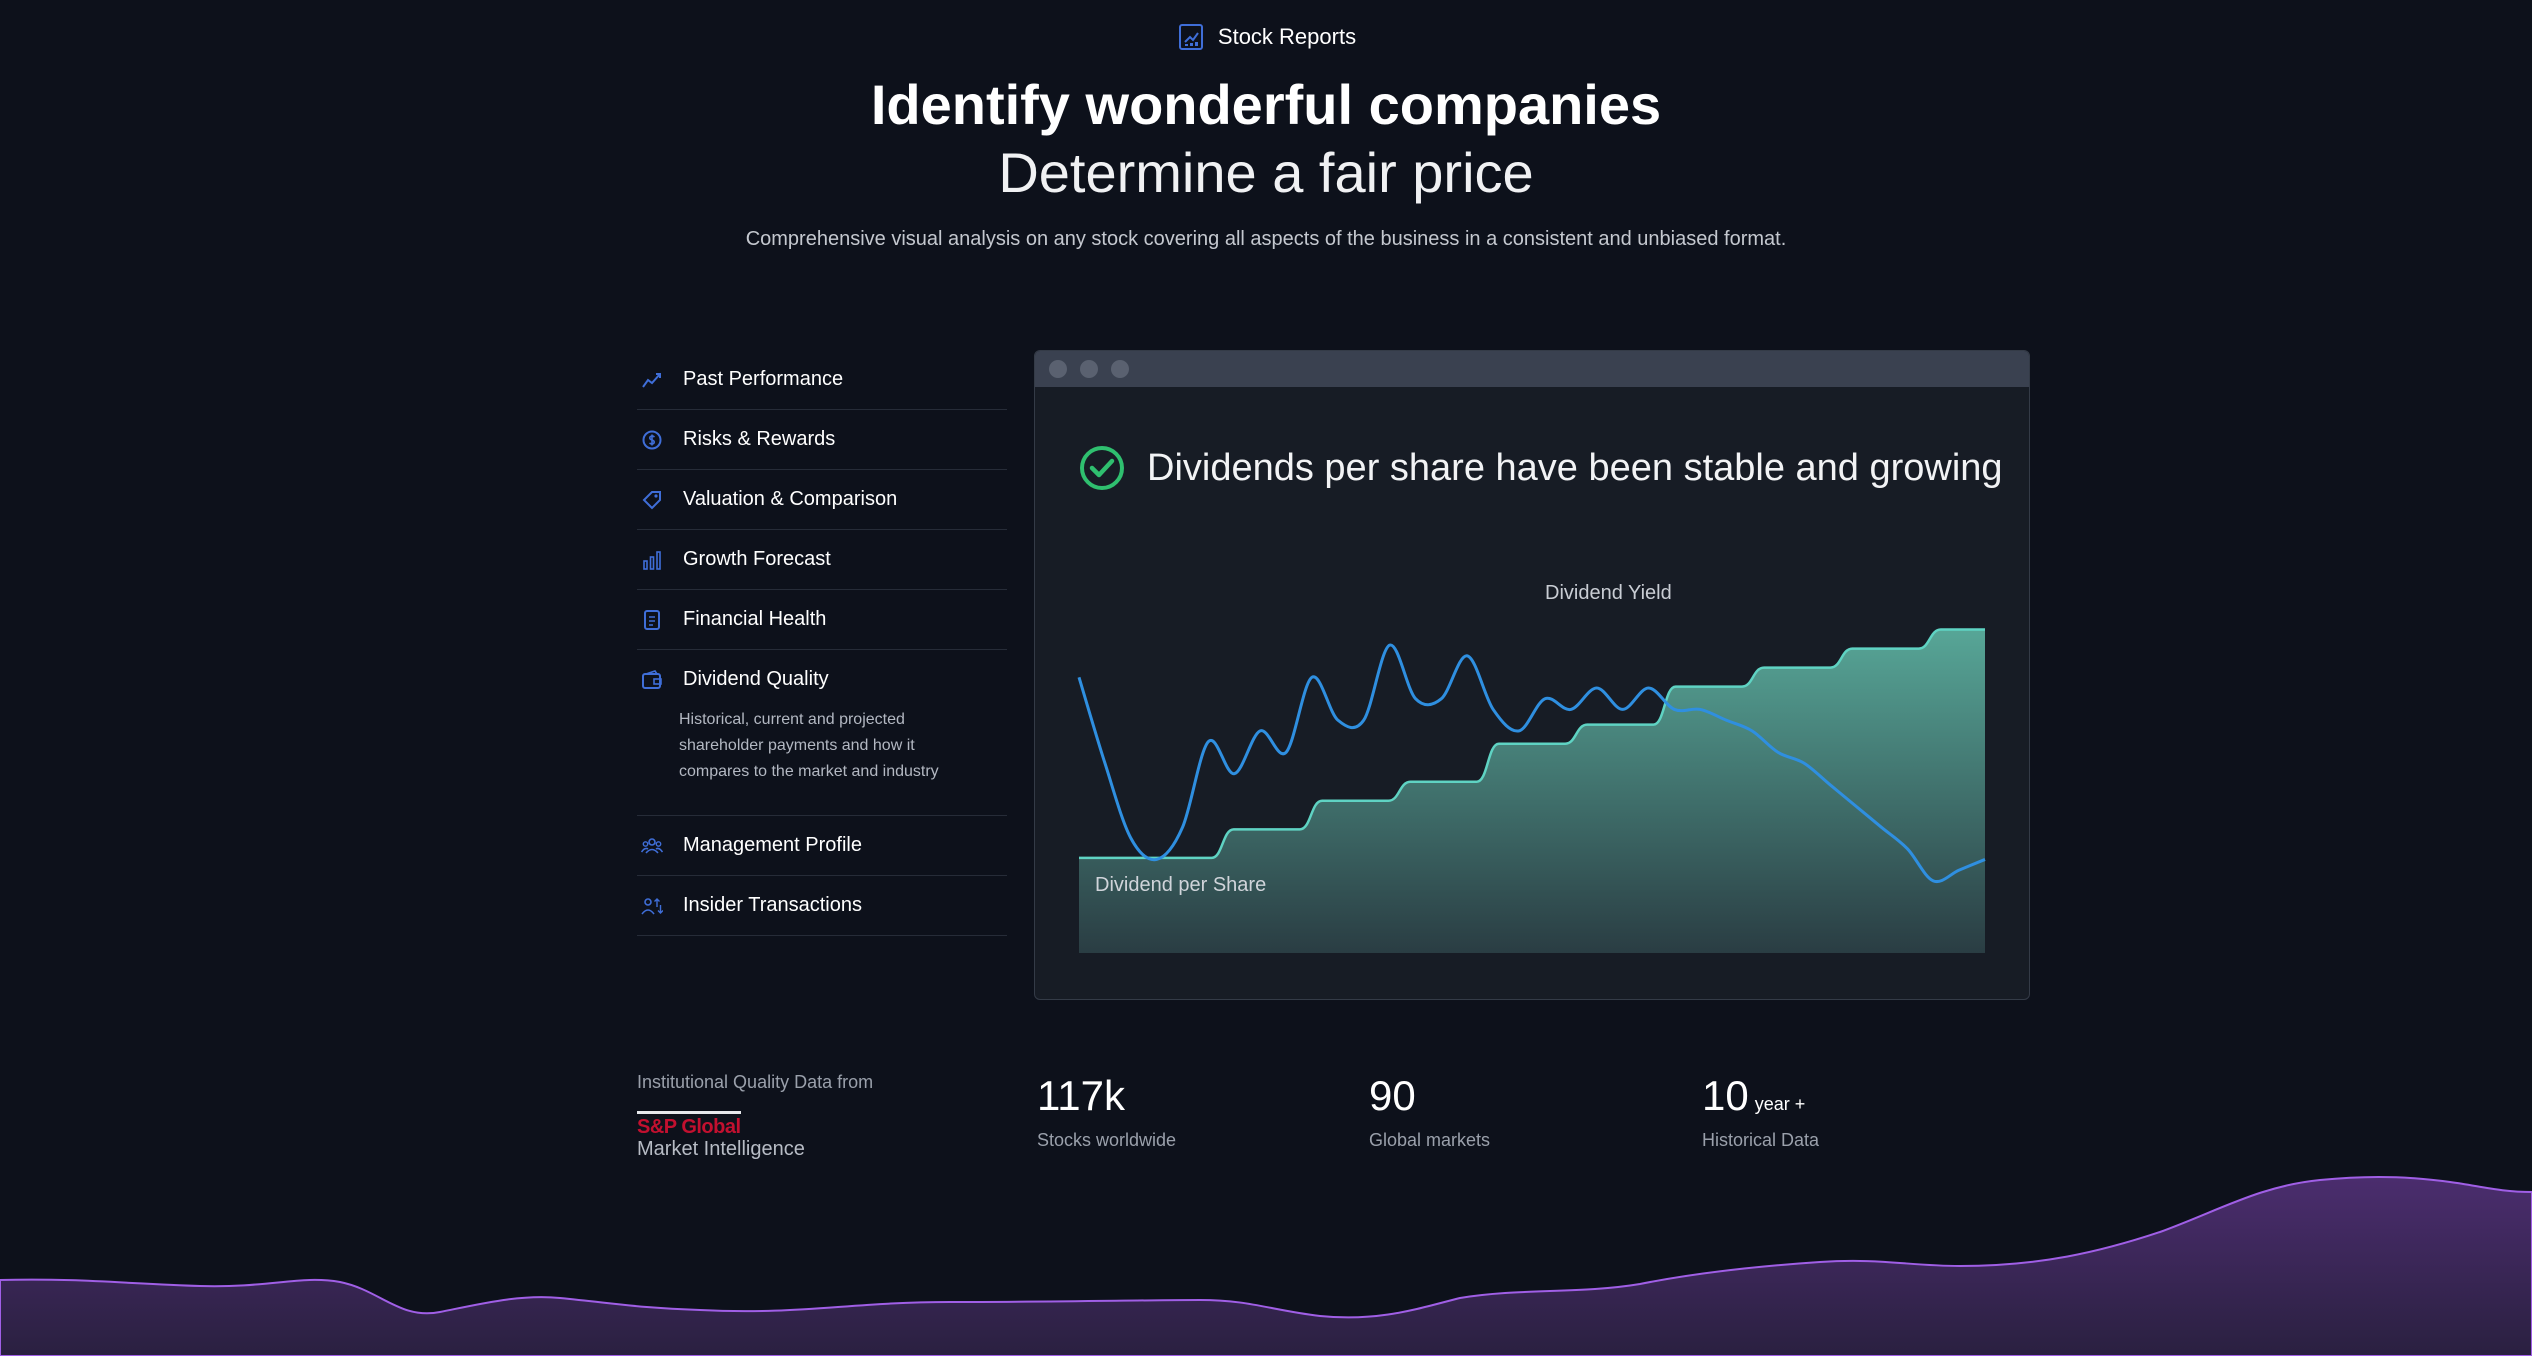 The height and width of the screenshot is (1356, 2532). What do you see at coordinates (1608, 593) in the screenshot?
I see `dividend-yield-label: Dividend Yield` at bounding box center [1608, 593].